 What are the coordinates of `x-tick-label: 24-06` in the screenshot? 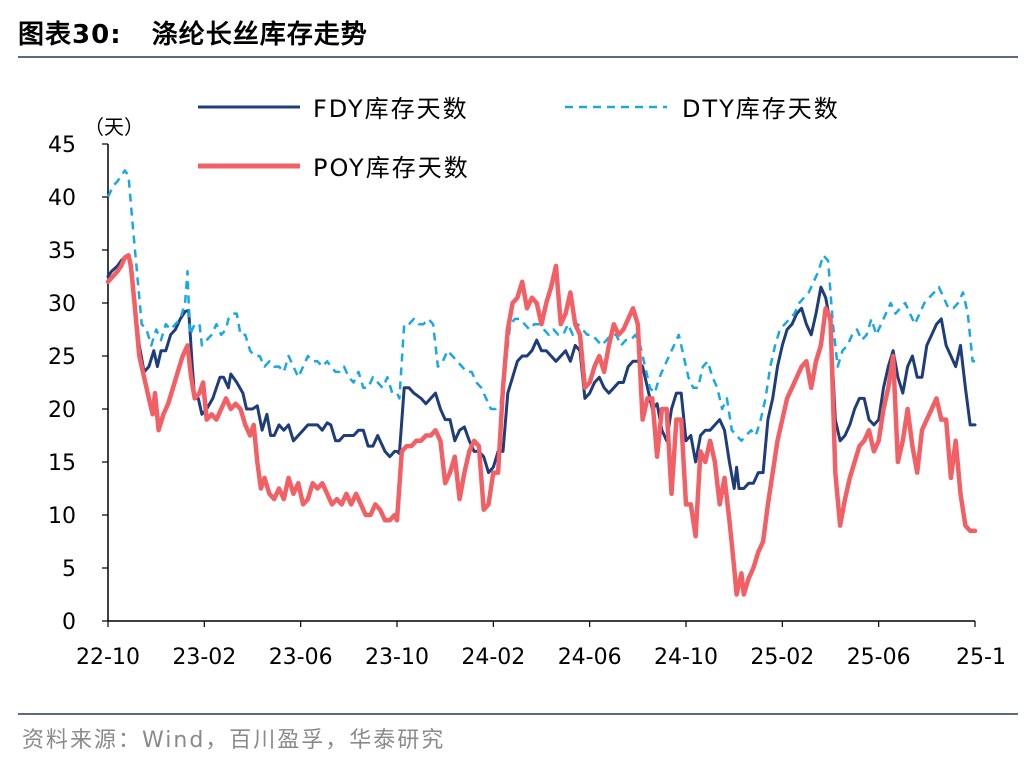 It's located at (590, 657).